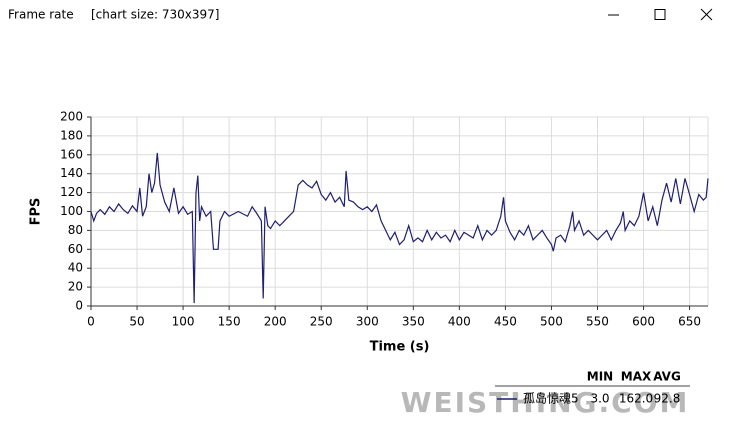 Image resolution: width=730 pixels, height=427 pixels. I want to click on y-tick-label: 120, so click(71, 192).